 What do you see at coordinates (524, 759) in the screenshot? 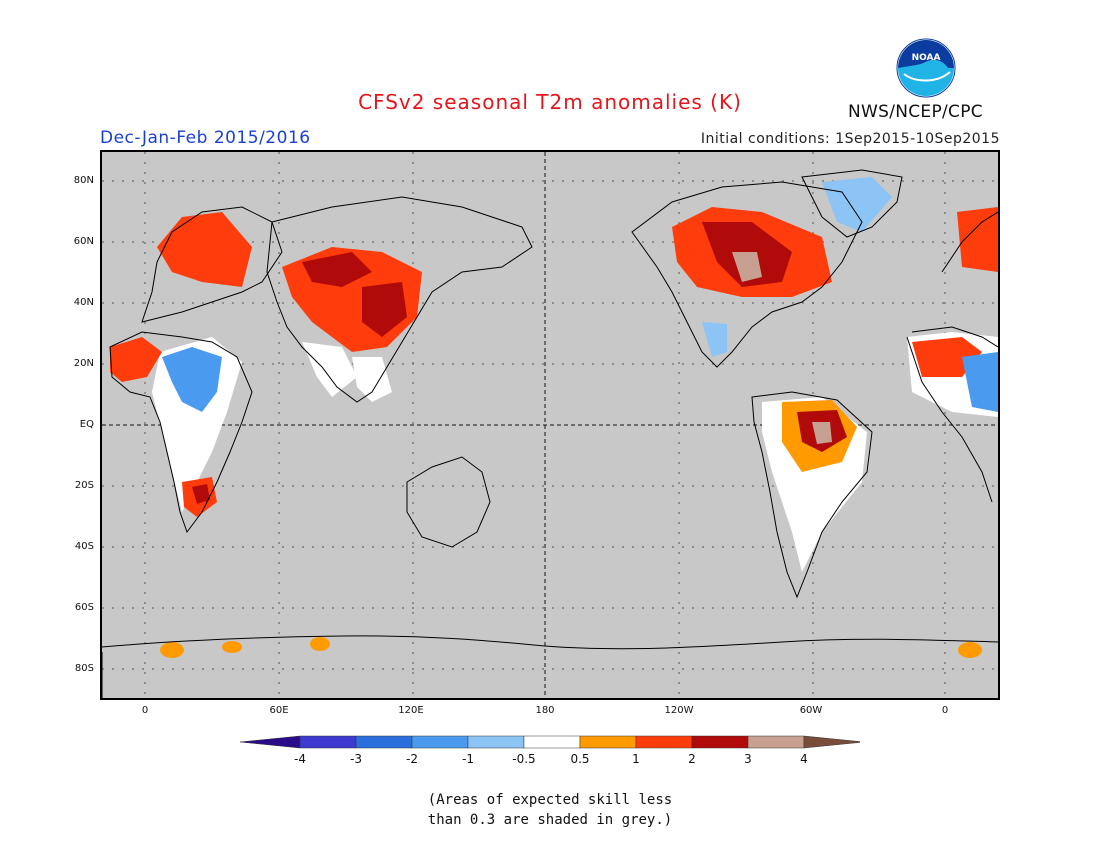
I see `colorbar-tick-label: -0.5` at bounding box center [524, 759].